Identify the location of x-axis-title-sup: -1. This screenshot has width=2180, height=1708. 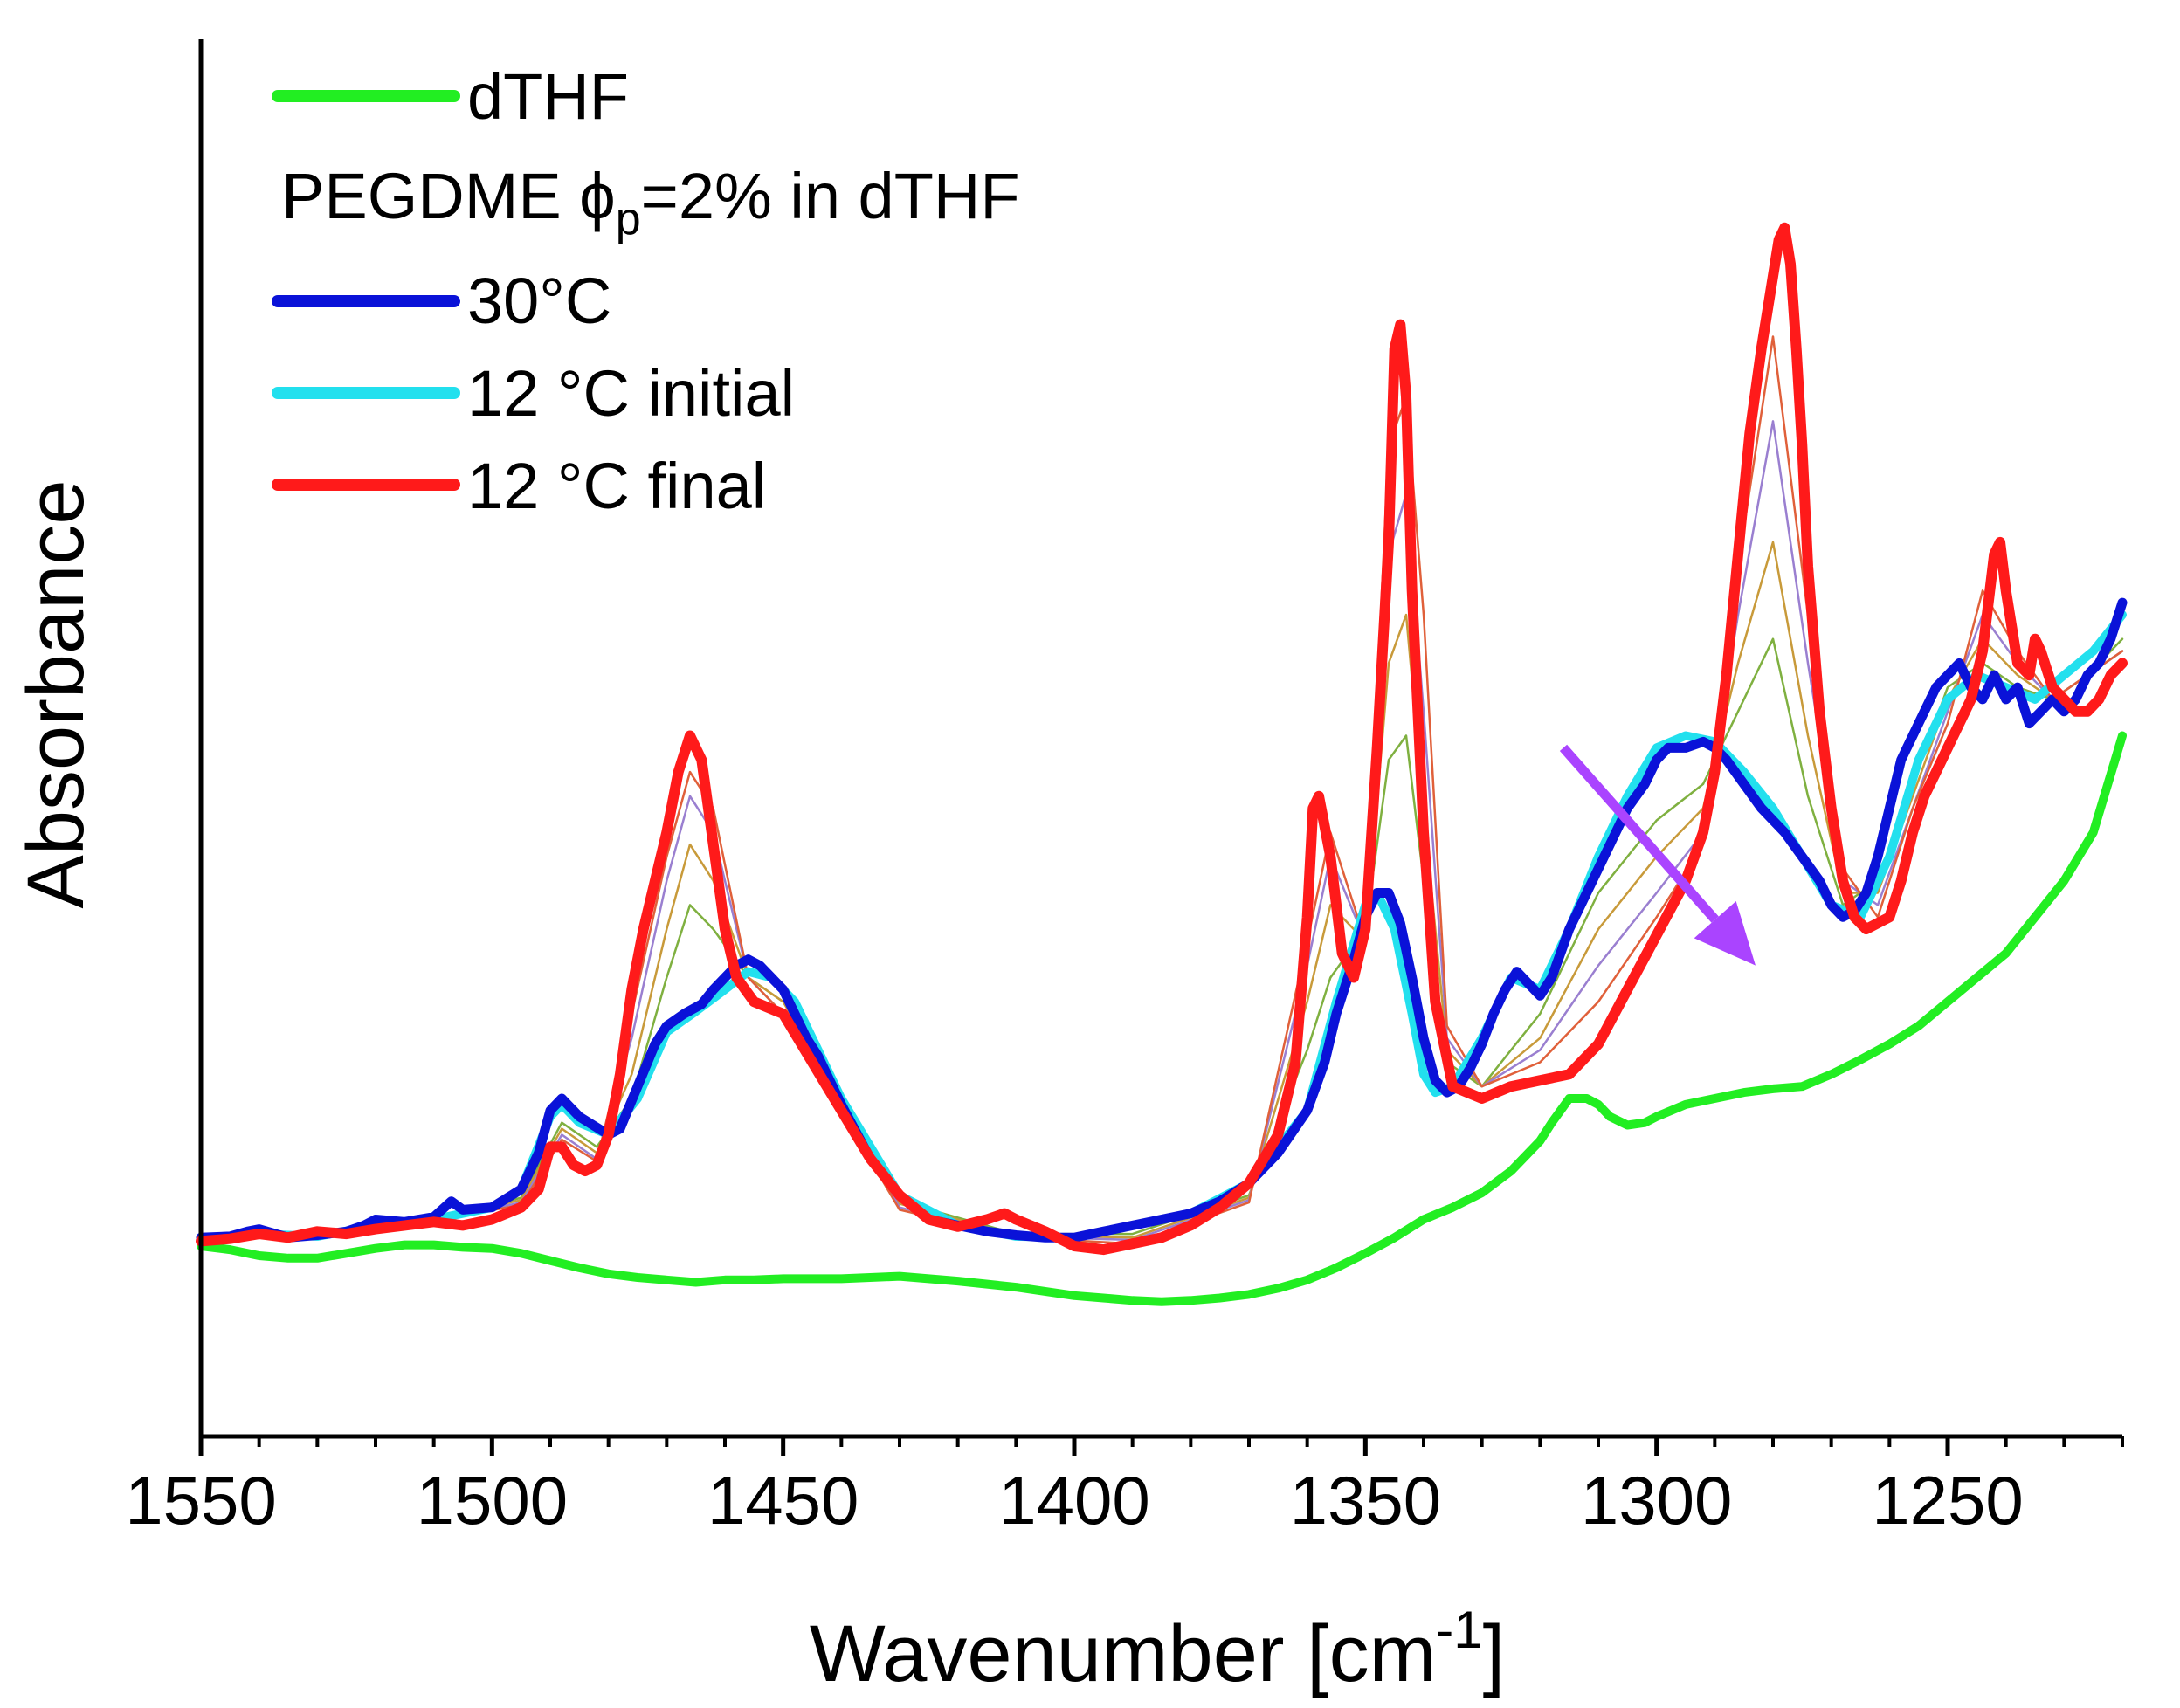
(1459, 1630).